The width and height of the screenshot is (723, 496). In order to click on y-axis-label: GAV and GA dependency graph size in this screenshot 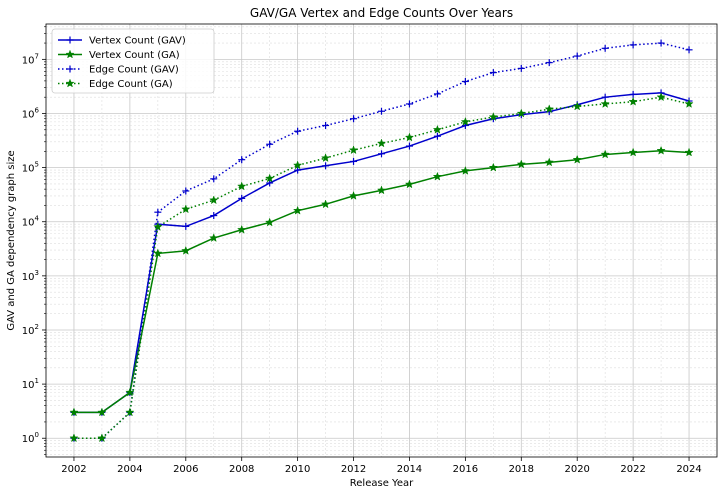, I will do `click(11, 240)`.